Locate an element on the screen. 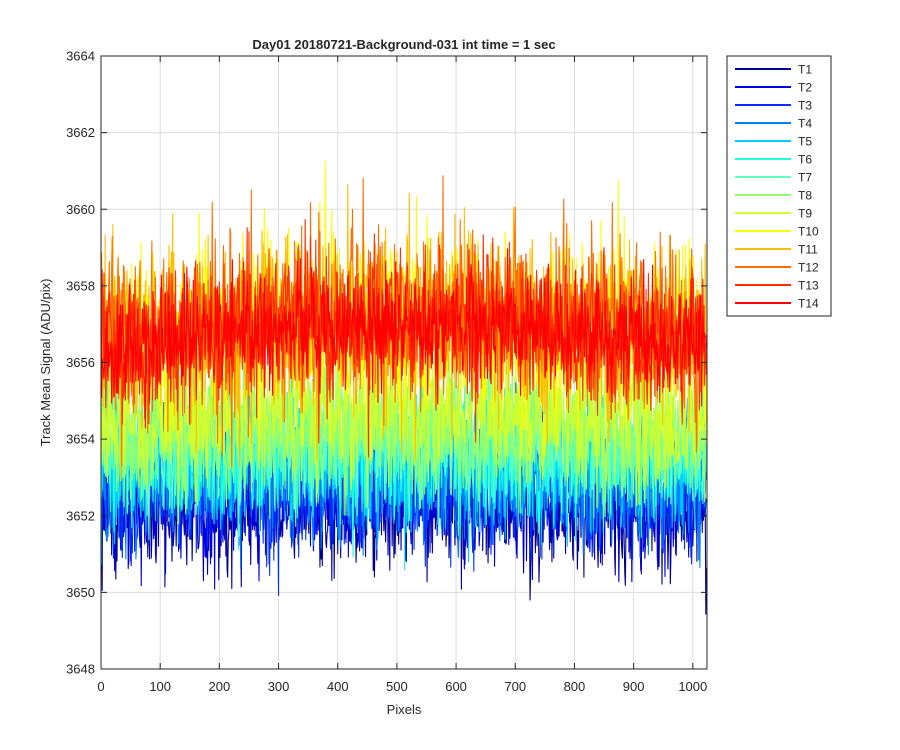  legend-label: T10 is located at coordinates (808, 232).